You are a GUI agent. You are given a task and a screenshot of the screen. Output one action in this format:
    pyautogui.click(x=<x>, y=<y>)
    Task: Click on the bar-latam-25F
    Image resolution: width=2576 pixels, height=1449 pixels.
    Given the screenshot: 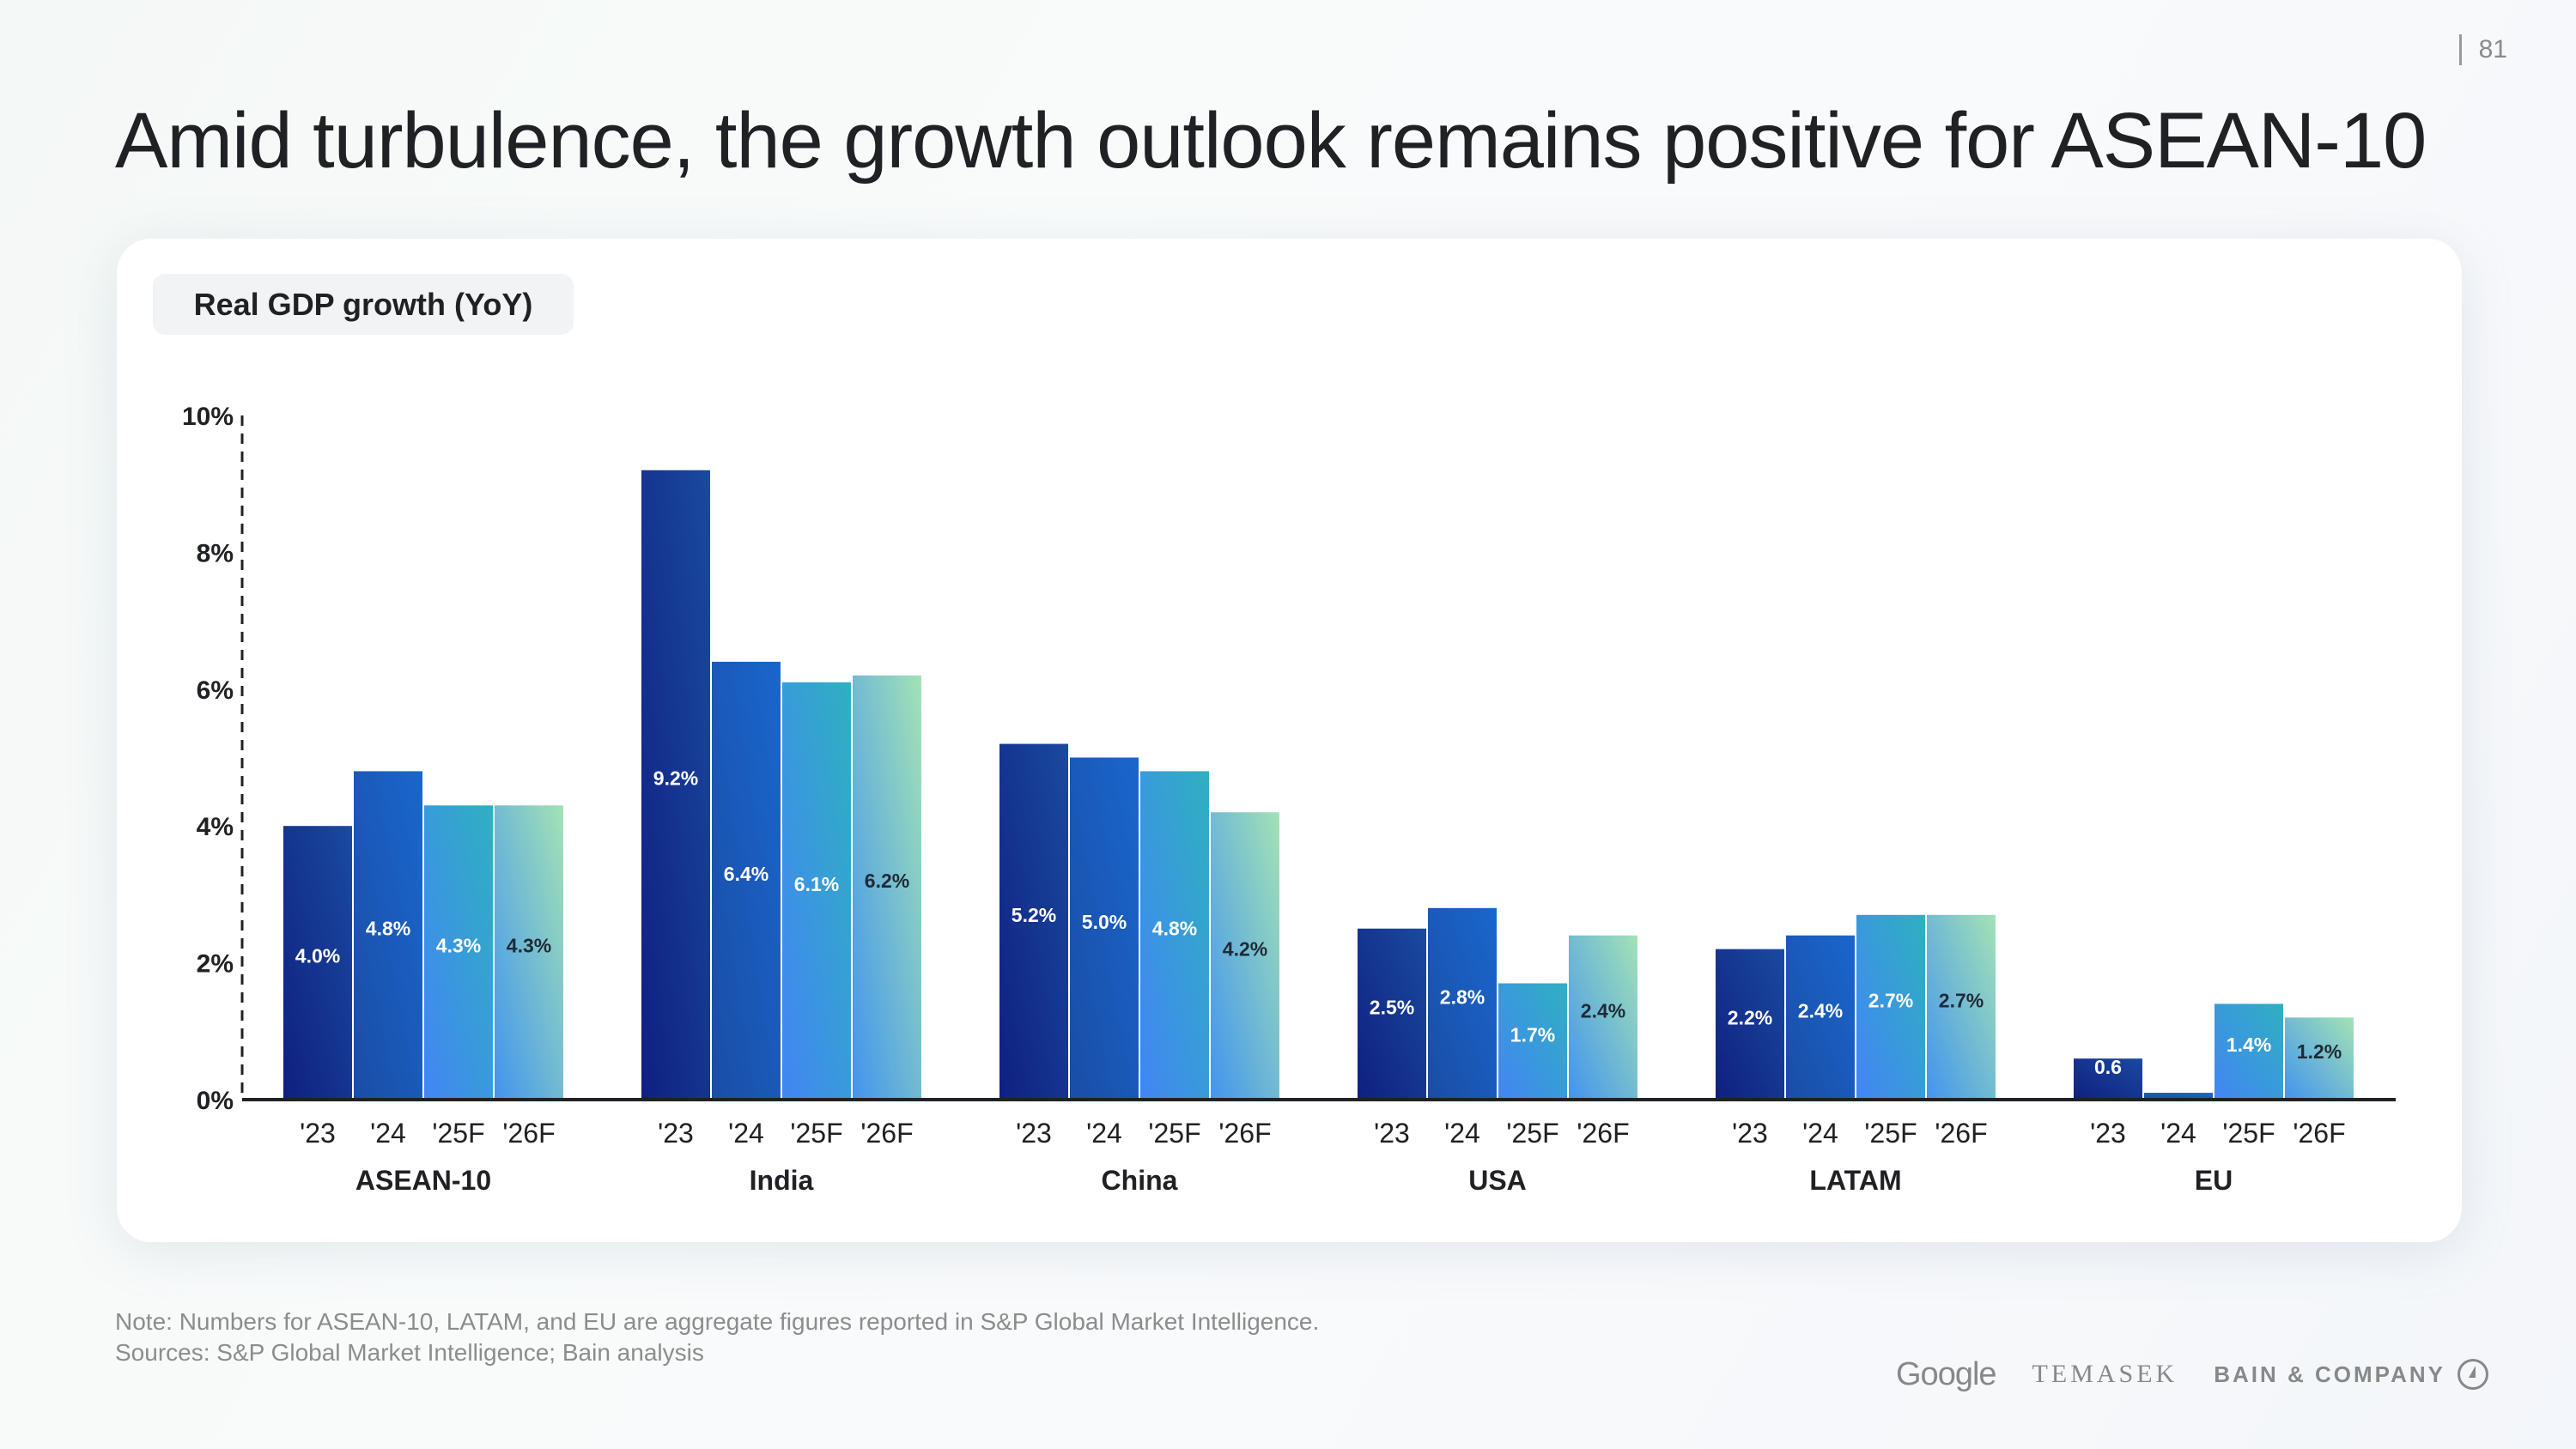 What is the action you would take?
    pyautogui.click(x=1890, y=1007)
    